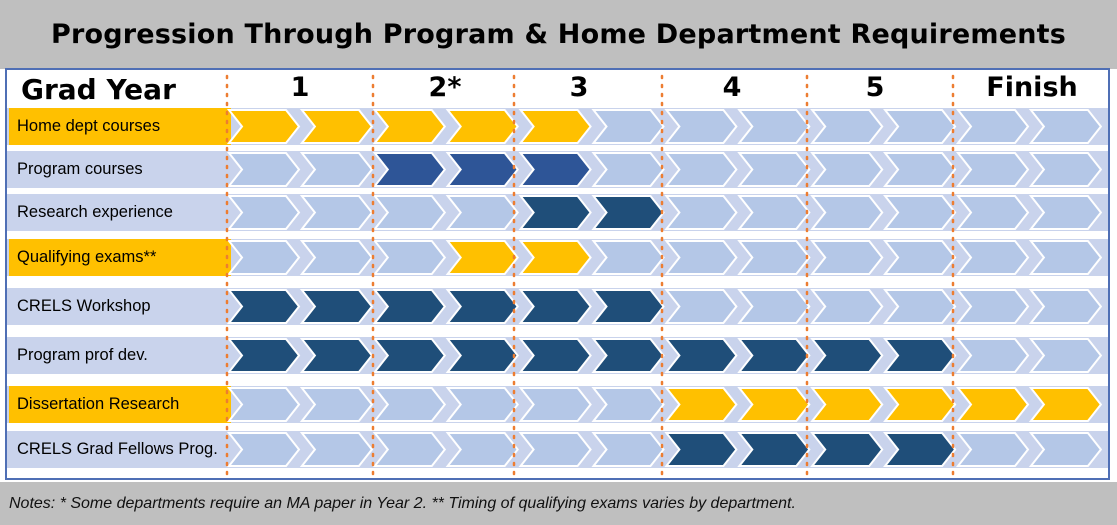 The height and width of the screenshot is (525, 1117). What do you see at coordinates (120, 212) in the screenshot?
I see `row-label-research-experience: Research experience` at bounding box center [120, 212].